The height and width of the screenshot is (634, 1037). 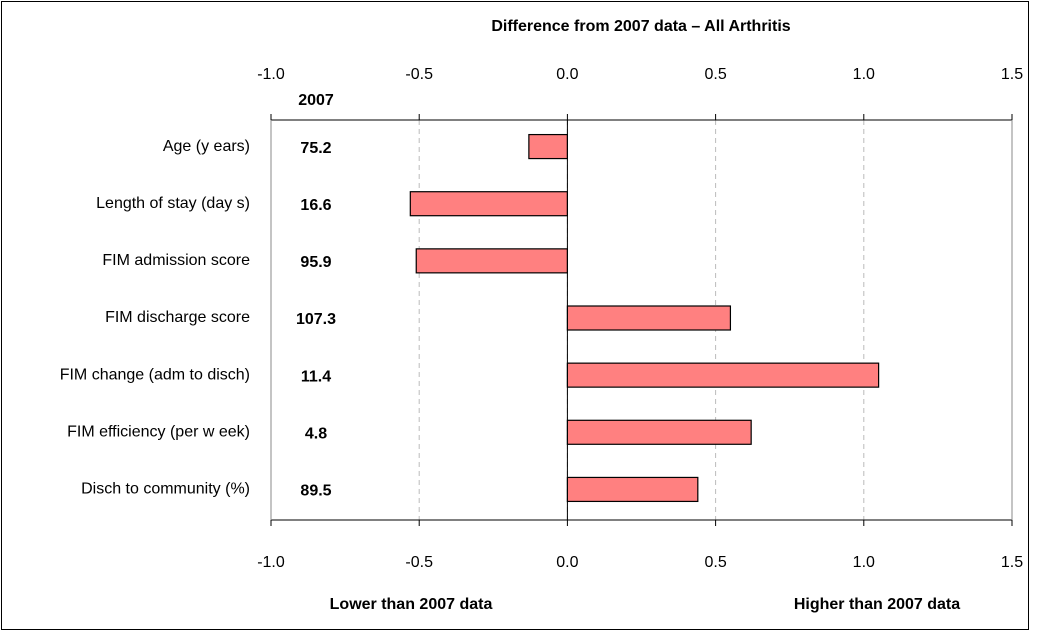 I want to click on reference-value: 11.4, so click(x=316, y=376).